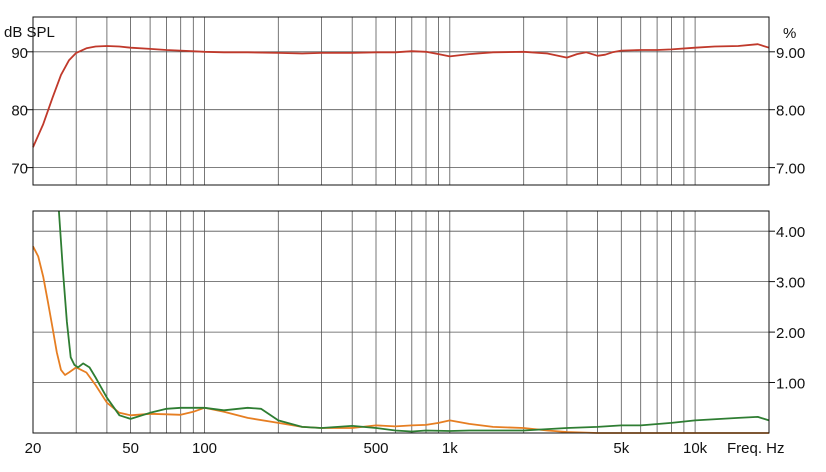 This screenshot has height=472, width=826. Describe the element at coordinates (29, 32) in the screenshot. I see `y-left-axis-label: dB SPL` at that location.